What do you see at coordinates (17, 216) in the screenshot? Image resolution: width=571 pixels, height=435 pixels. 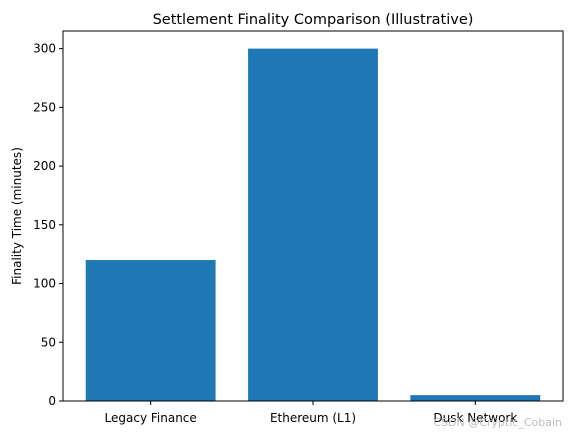 I see `y-axis-label: Finality Time (minutes)` at bounding box center [17, 216].